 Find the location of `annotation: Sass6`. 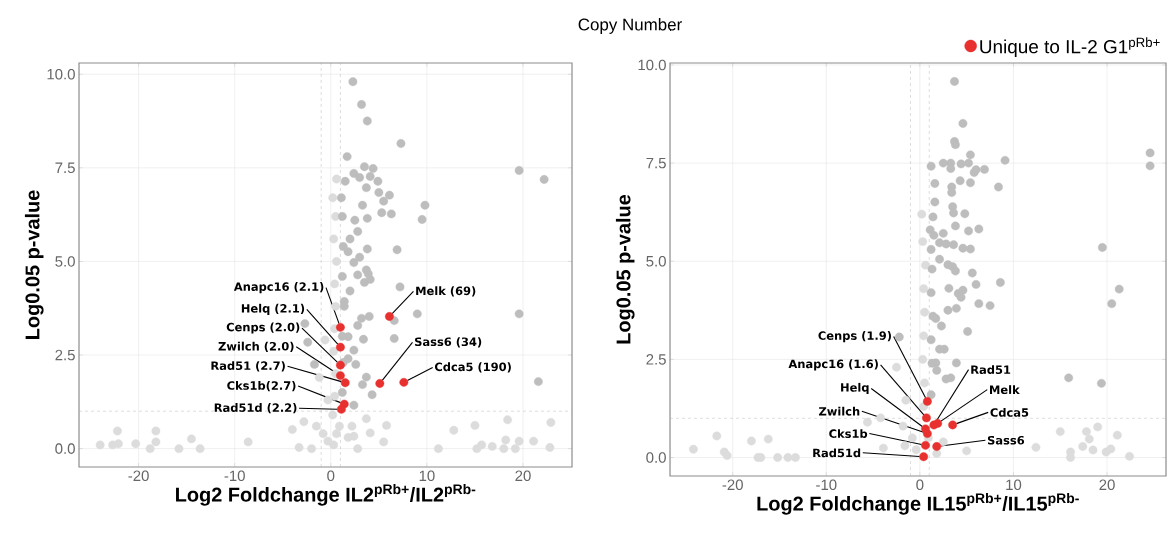

annotation: Sass6 is located at coordinates (1006, 440).